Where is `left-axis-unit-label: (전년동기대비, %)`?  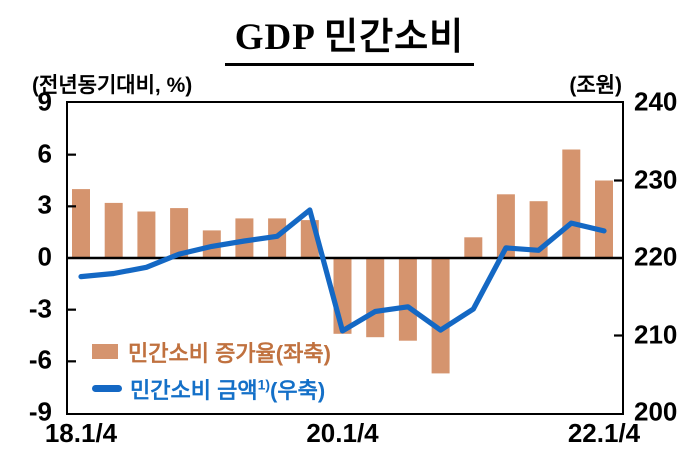 left-axis-unit-label: (전년동기대비, %) is located at coordinates (112, 85).